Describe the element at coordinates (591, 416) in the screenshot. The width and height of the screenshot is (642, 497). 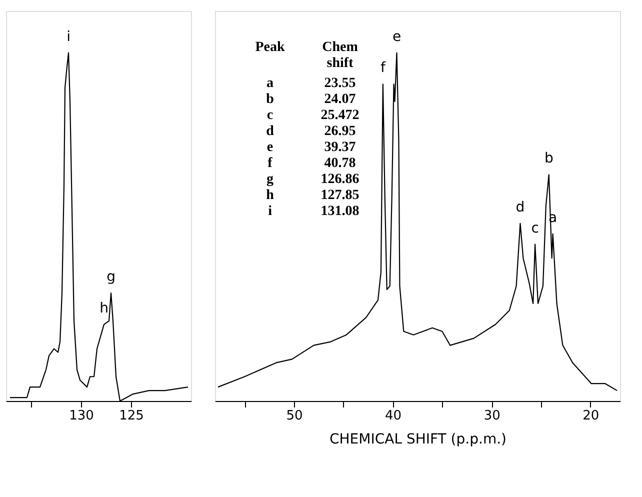
I see `x-tick-label: 20` at that location.